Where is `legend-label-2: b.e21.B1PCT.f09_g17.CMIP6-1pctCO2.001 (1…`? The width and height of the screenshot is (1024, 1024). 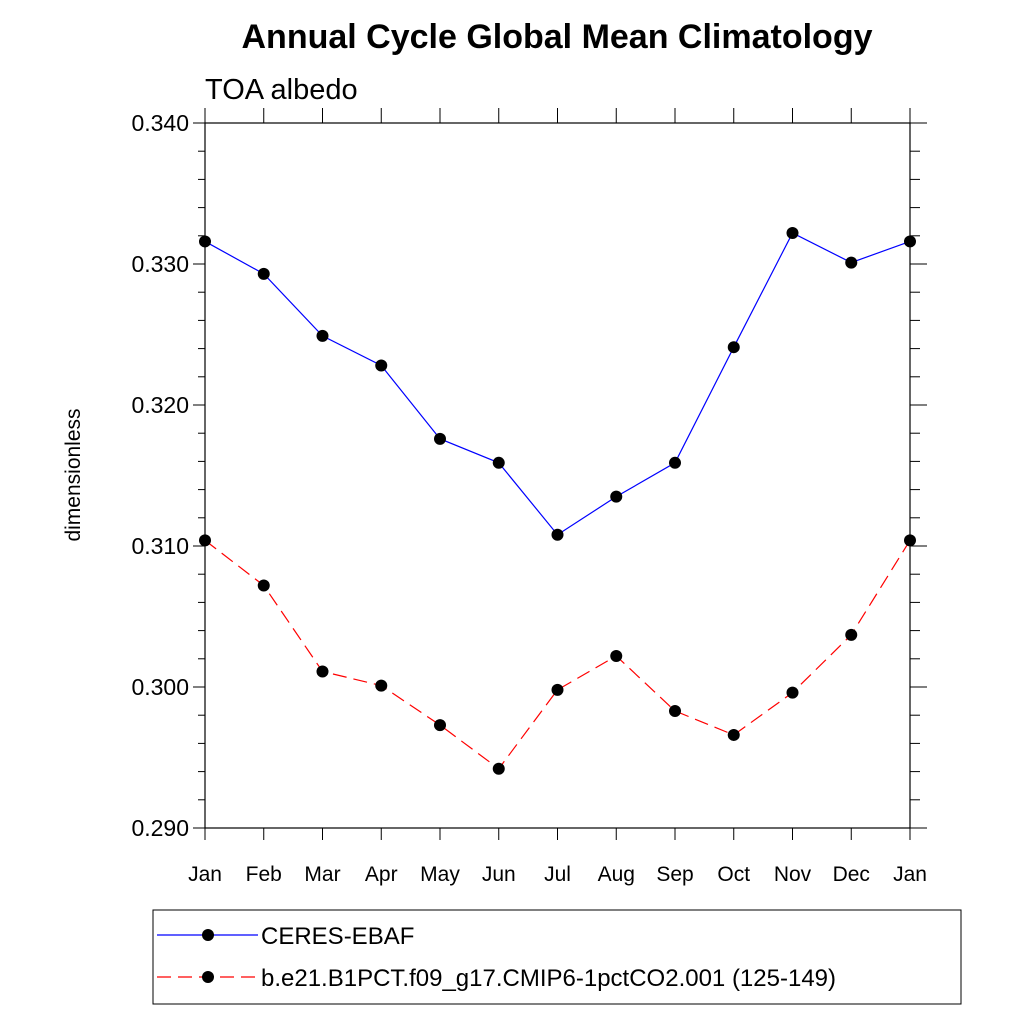 legend-label-2: b.e21.B1PCT.f09_g17.CMIP6-1pctCO2.001 (1… is located at coordinates (548, 978).